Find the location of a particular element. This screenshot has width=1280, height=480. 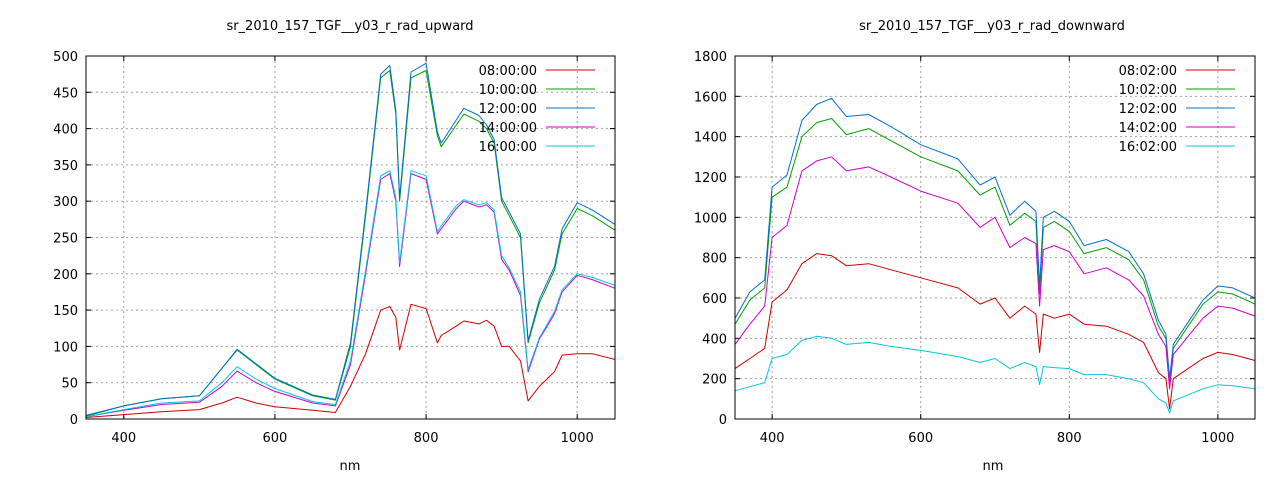

legend-label: 10:02:00 is located at coordinates (1148, 90).